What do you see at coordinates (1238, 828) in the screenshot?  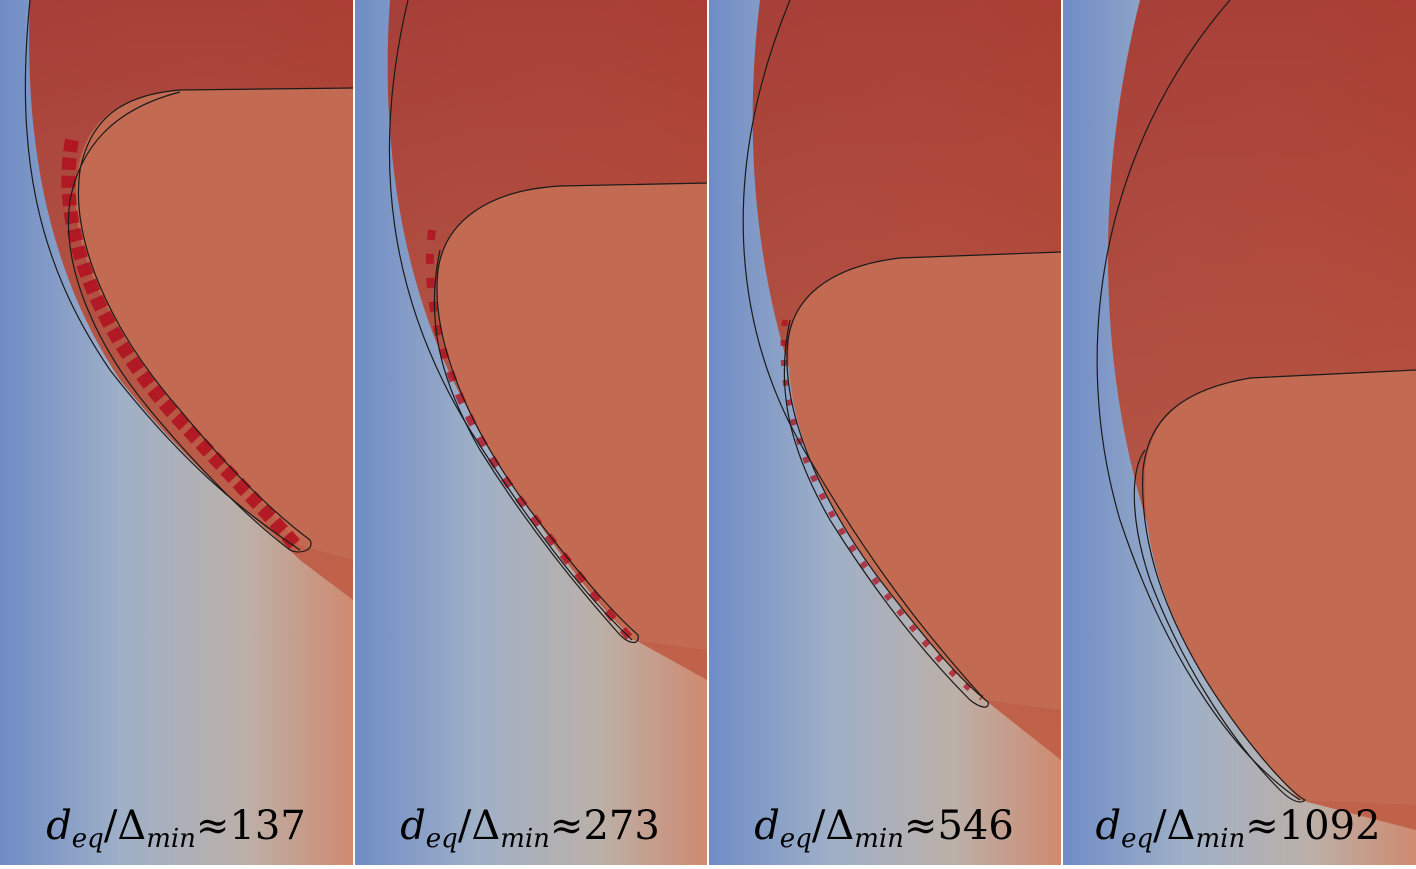 I see `panel-label-4: deq/Δmin≈1092` at bounding box center [1238, 828].